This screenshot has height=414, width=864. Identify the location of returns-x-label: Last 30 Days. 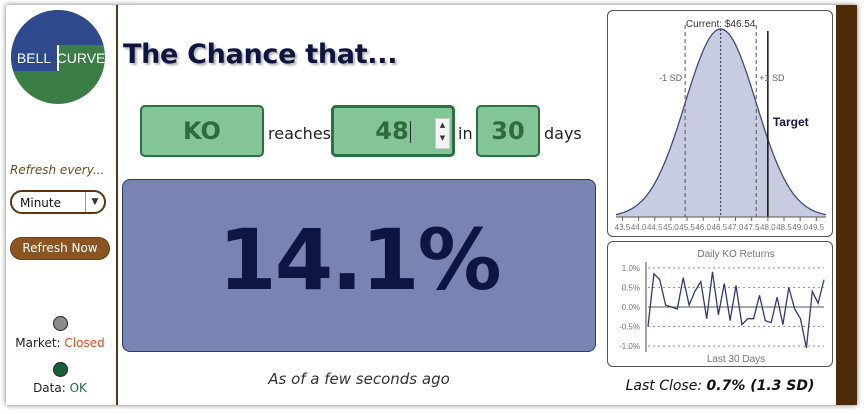
(736, 359).